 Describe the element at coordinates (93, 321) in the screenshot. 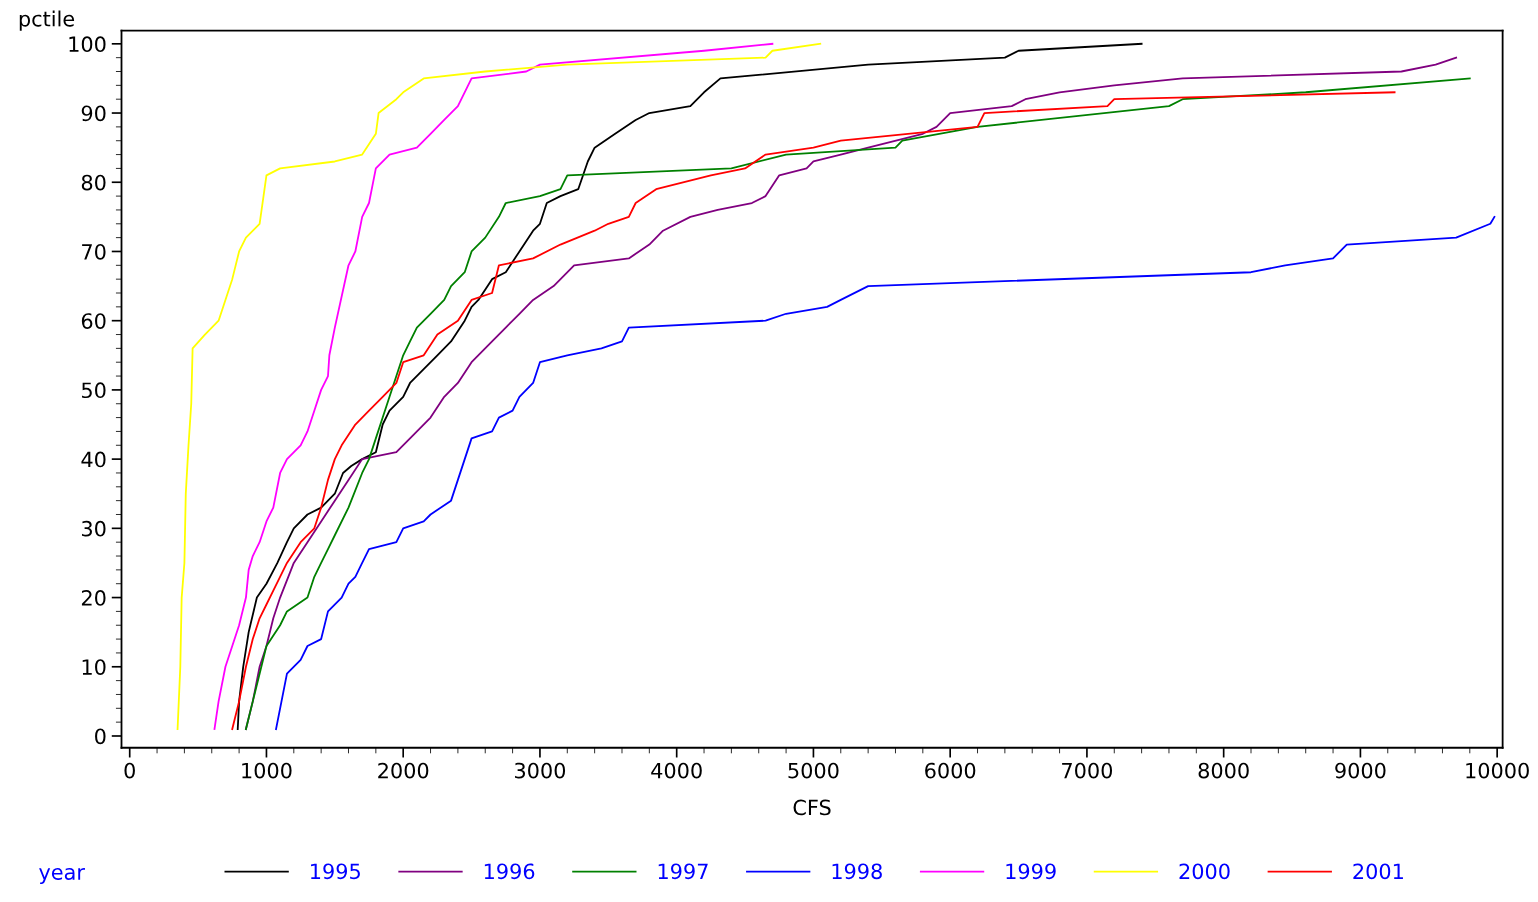

I see `y-tick-label: 60` at that location.